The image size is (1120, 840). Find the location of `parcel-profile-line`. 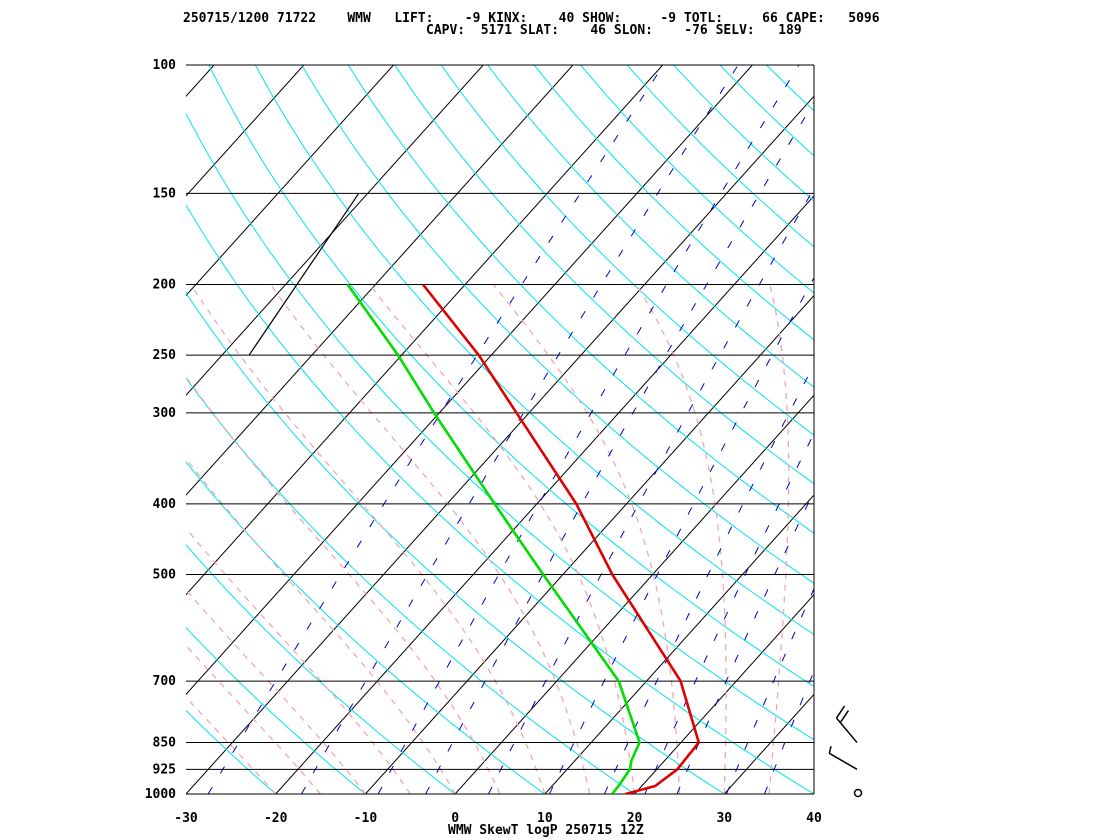

parcel-profile-line is located at coordinates (304, 274).